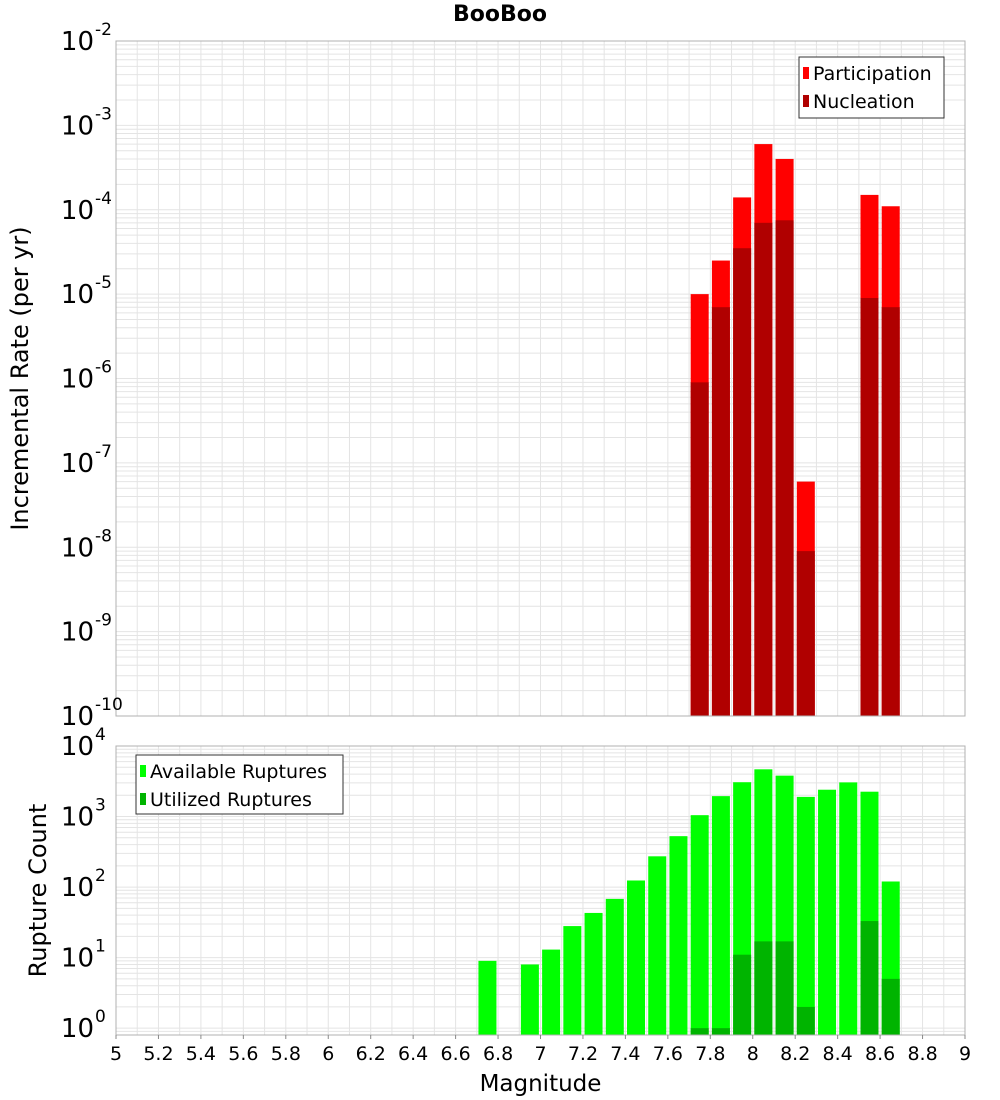 This screenshot has width=1000, height=1100. I want to click on legend: Participation Nucleation, so click(871, 87).